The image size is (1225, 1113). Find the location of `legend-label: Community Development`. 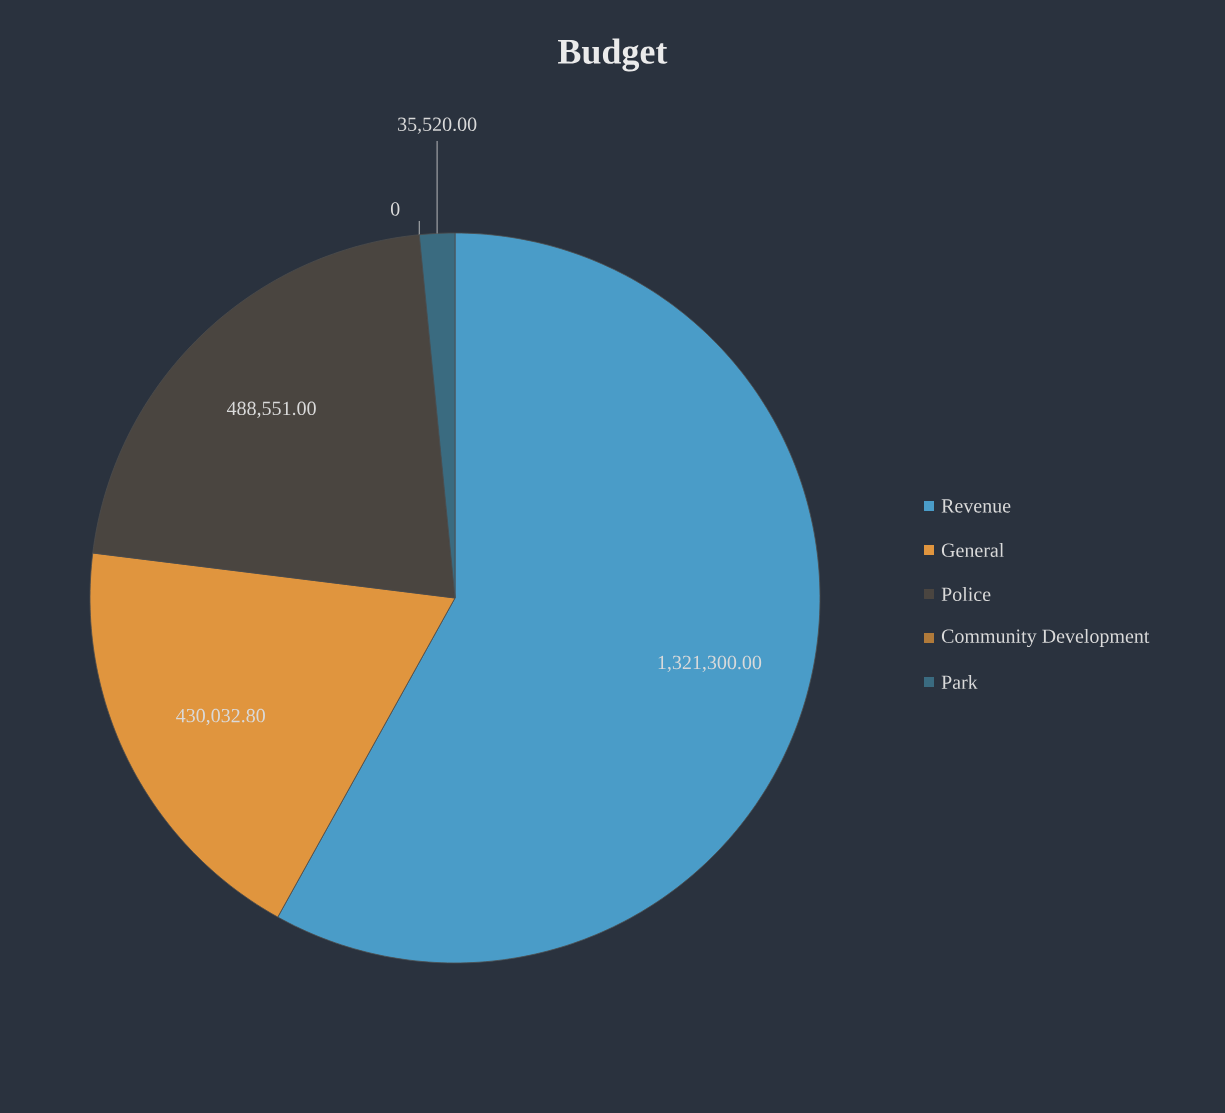

legend-label: Community Development is located at coordinates (1045, 638).